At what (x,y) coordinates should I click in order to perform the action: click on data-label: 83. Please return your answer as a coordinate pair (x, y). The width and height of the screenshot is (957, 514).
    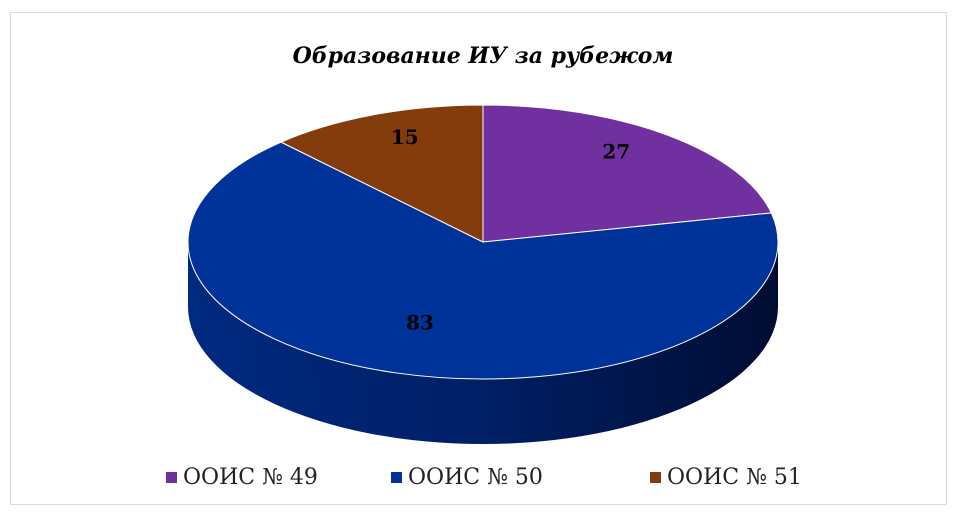
    Looking at the image, I should click on (420, 323).